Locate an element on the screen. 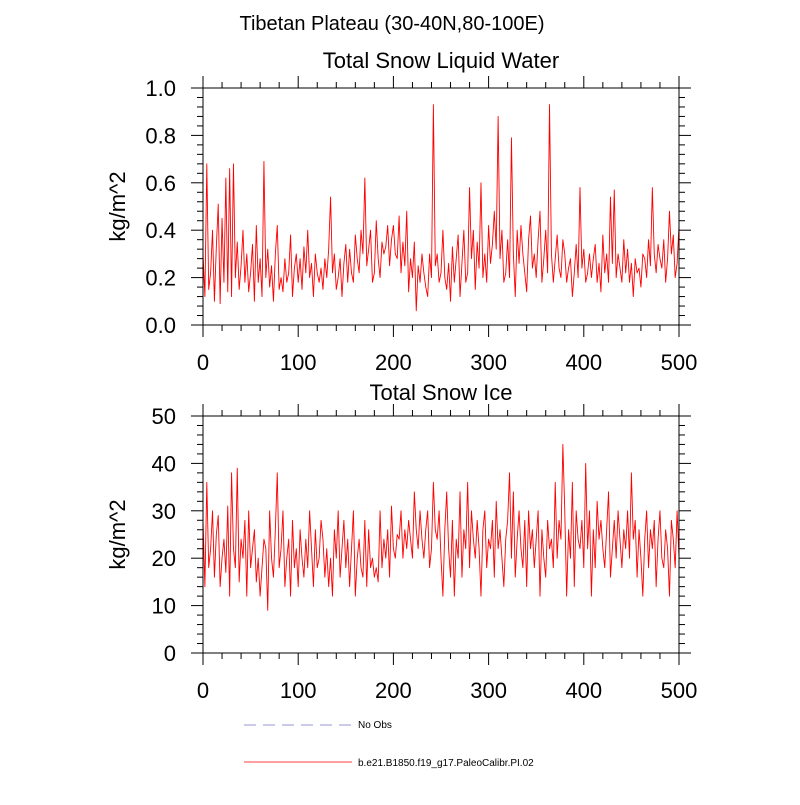  legend-label-model-run: b.e21.B1850.f19_g17.PaleoCalibr.PI.02 is located at coordinates (446, 763).